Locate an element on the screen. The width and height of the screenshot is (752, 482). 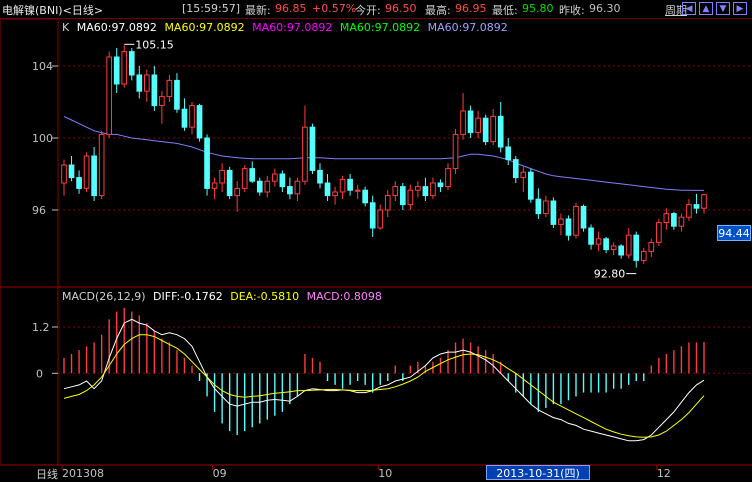
low-mark-label: 92.80 is located at coordinates (610, 274).